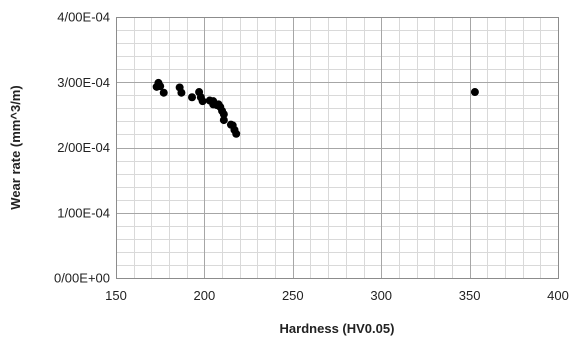  I want to click on y-tick-label: 1/00E-04, so click(83, 212).